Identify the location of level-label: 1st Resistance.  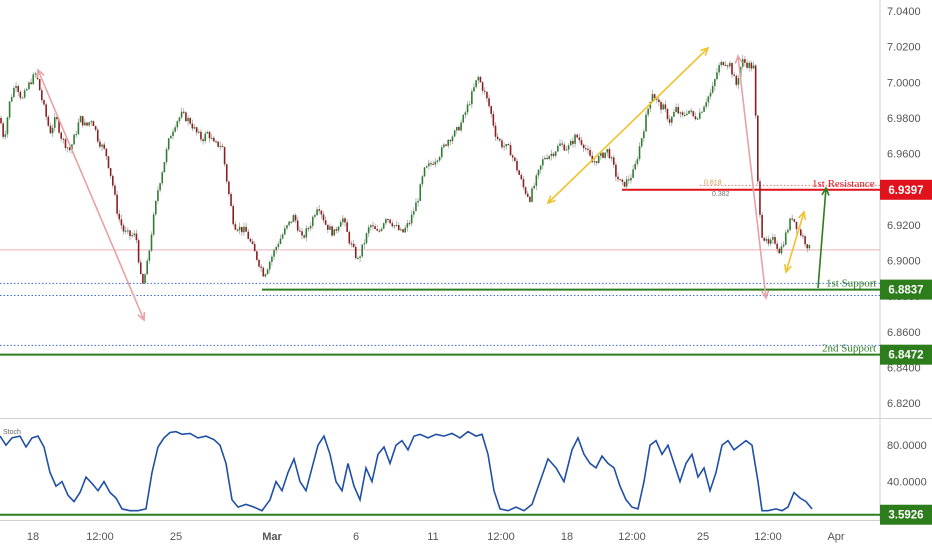
(843, 184).